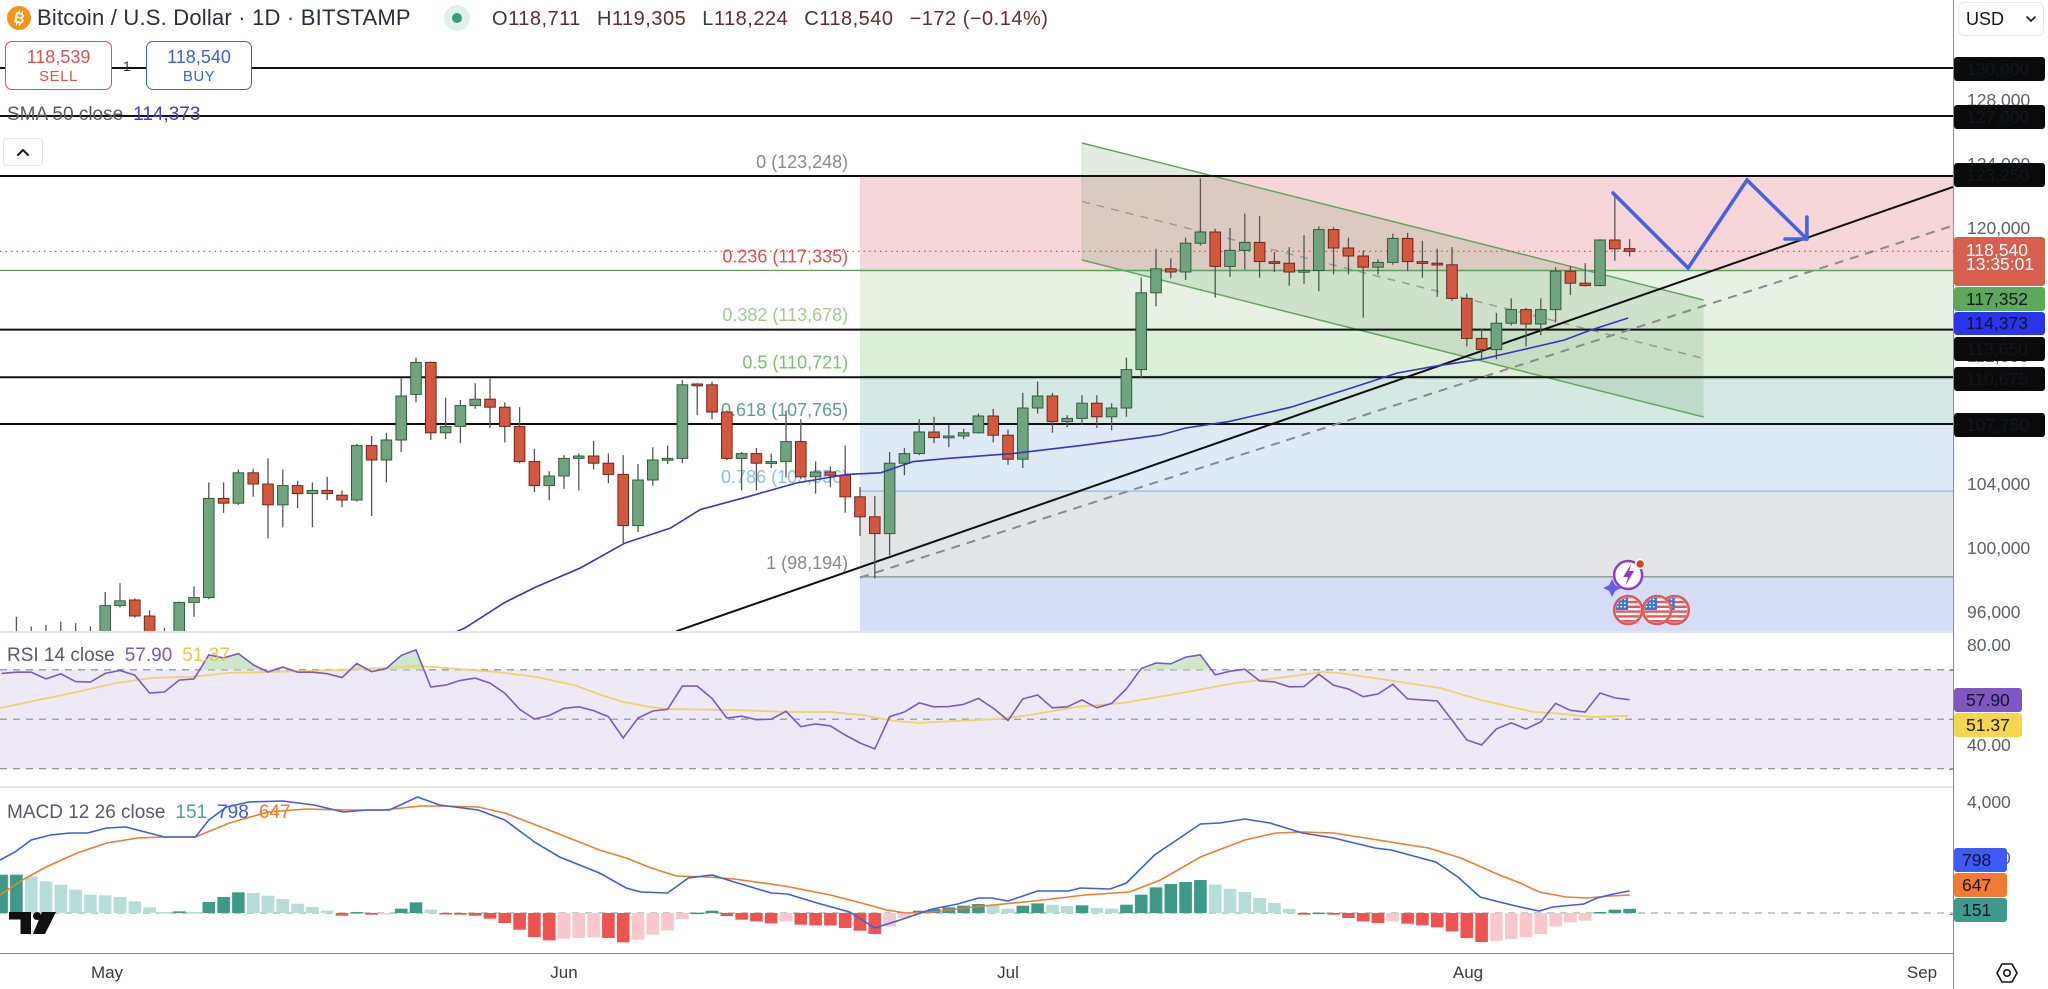  I want to click on price-badge-horizontal-line: 123,250, so click(1999, 175).